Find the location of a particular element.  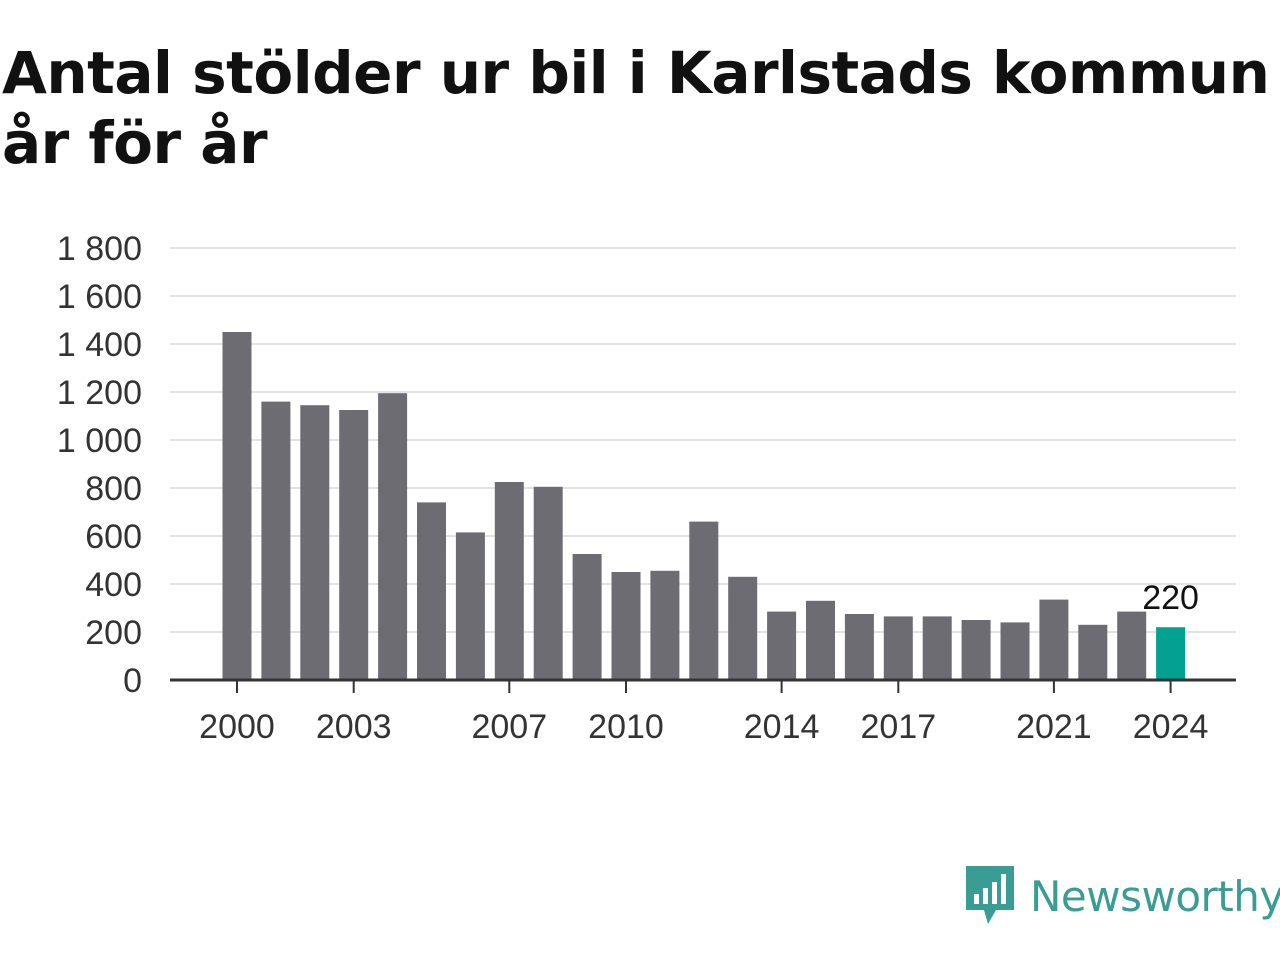

brand-logo: Newsworthy is located at coordinates (1122, 896).